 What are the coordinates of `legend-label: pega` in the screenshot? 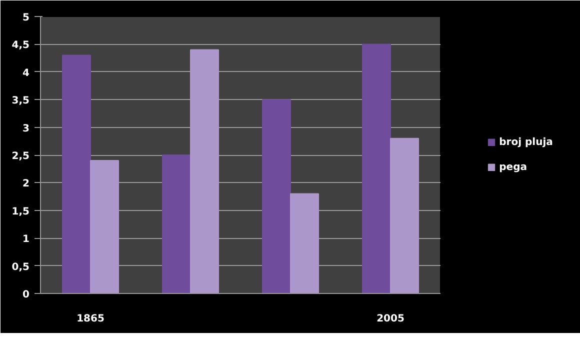 It's located at (513, 167).